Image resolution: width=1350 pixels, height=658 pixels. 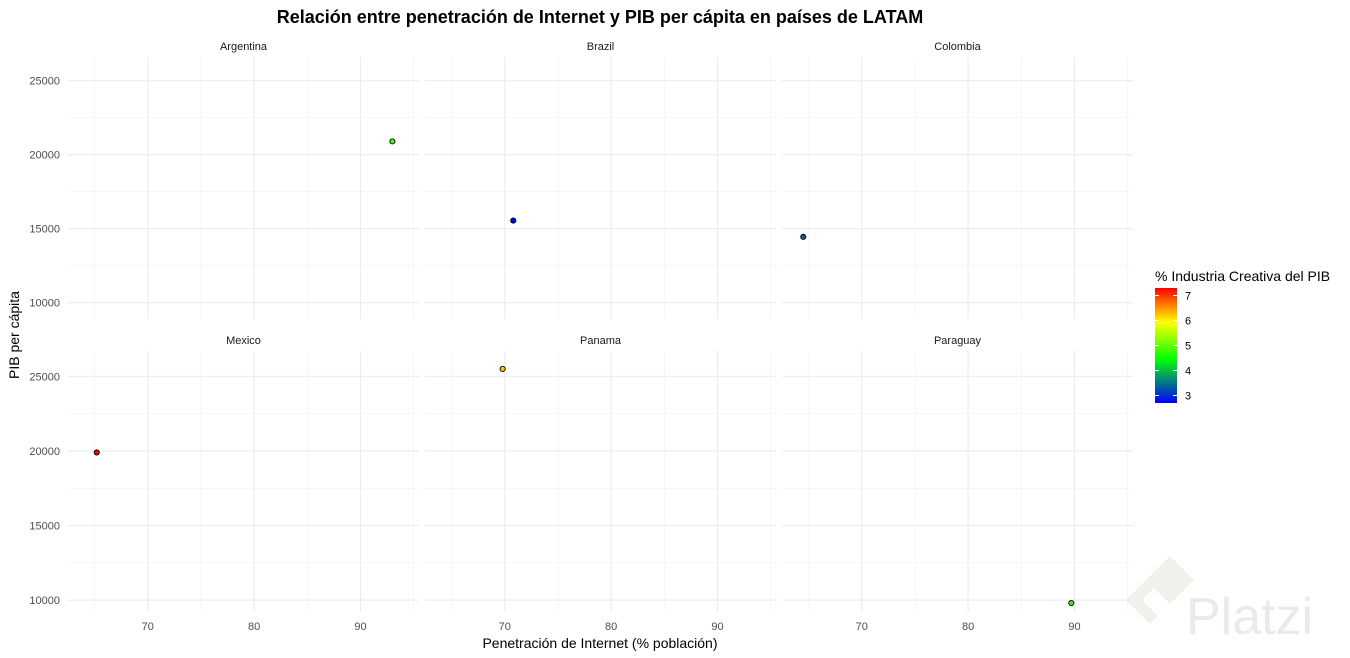 What do you see at coordinates (599, 643) in the screenshot?
I see `x-axis-title: Penetración de Internet (% población)` at bounding box center [599, 643].